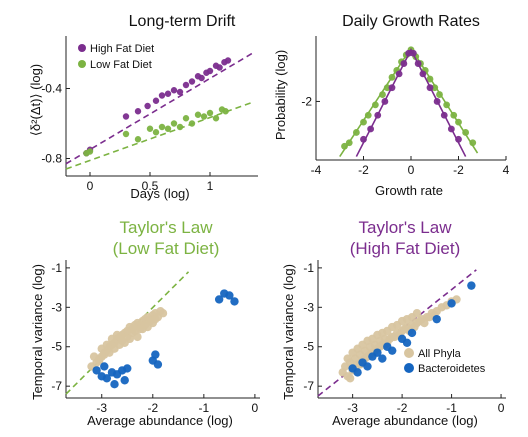 The height and width of the screenshot is (437, 528). Describe the element at coordinates (409, 368) in the screenshot. I see `legend-marker-bacteroidetes` at that location.